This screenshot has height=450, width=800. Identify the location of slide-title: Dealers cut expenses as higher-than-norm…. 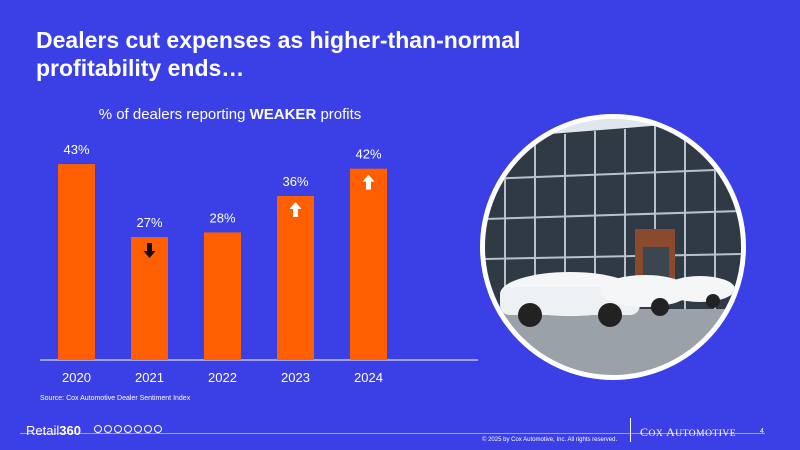
(278, 54).